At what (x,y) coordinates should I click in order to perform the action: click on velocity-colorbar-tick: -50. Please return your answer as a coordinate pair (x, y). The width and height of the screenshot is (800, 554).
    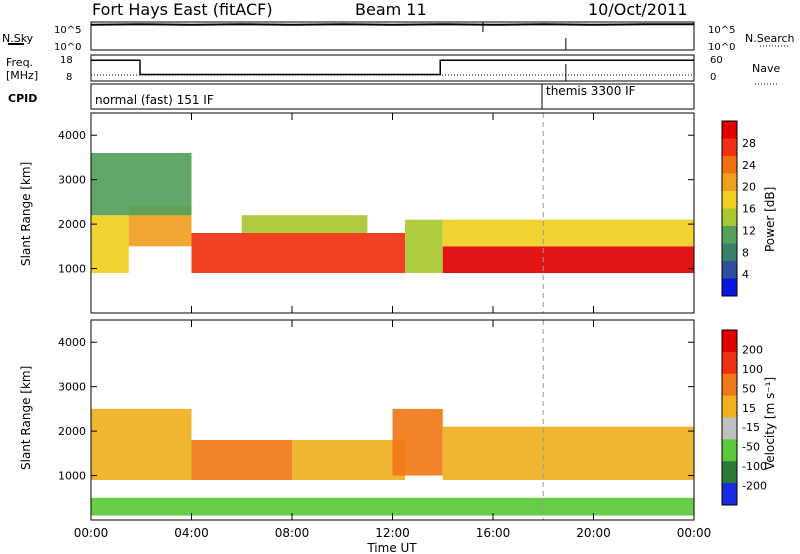
    Looking at the image, I should click on (751, 447).